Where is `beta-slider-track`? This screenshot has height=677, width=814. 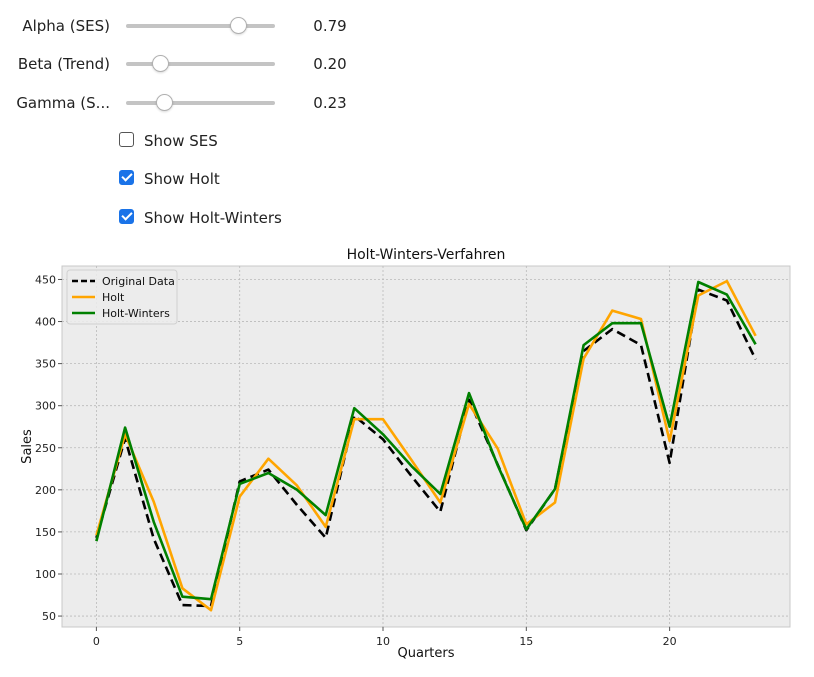
beta-slider-track is located at coordinates (200, 64).